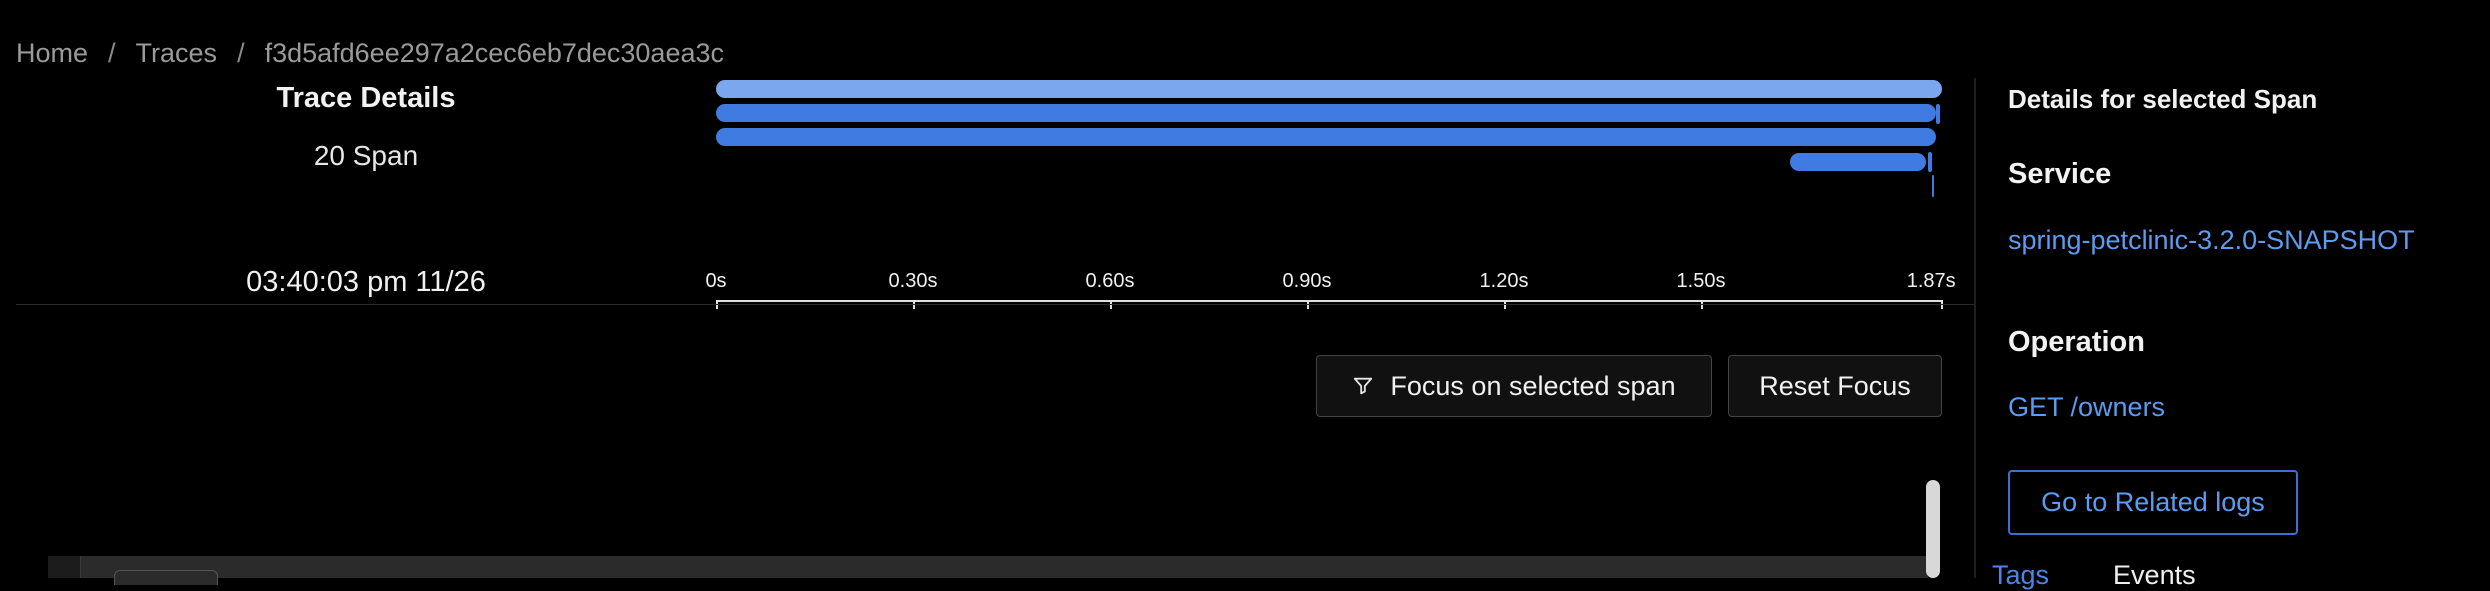 Image resolution: width=2490 pixels, height=591 pixels. I want to click on breadcrumb-home: Home, so click(52, 53).